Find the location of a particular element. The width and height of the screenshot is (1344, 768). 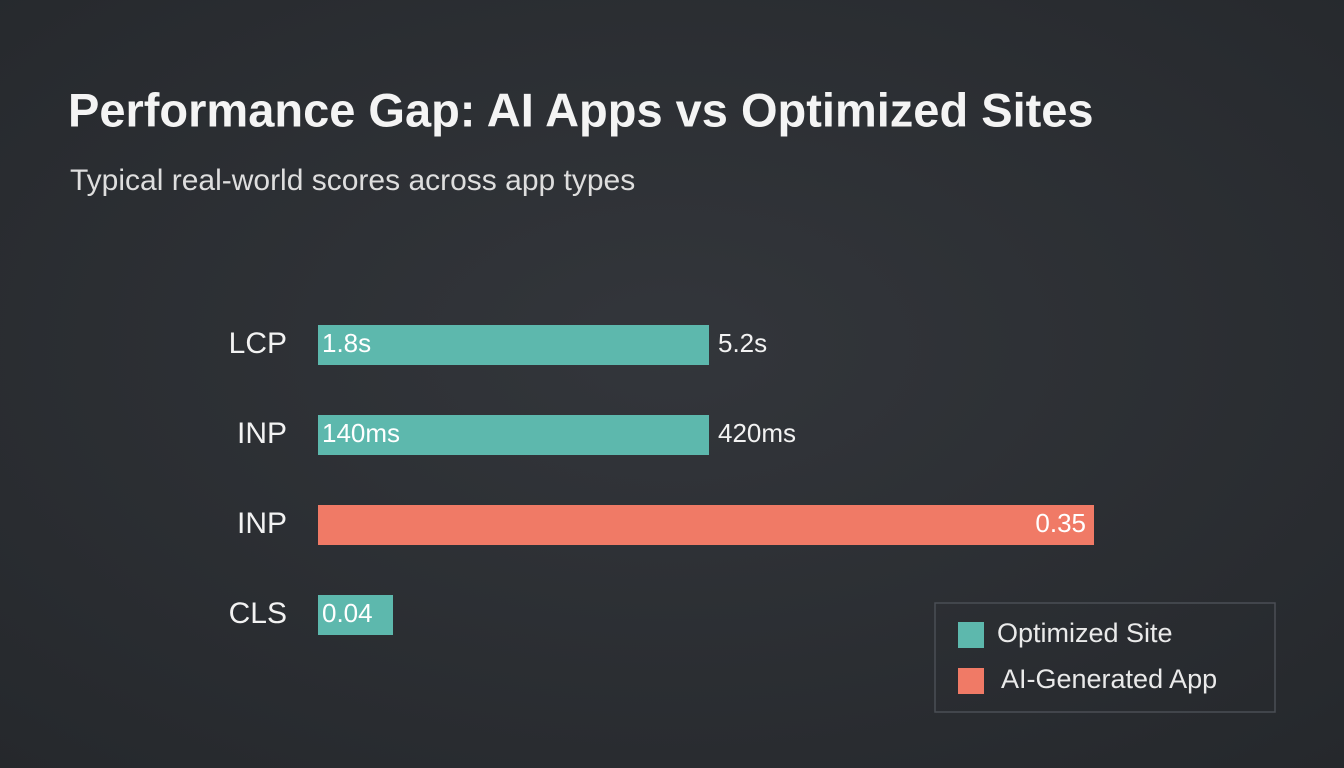

value-label: 0.04 is located at coordinates (347, 613).